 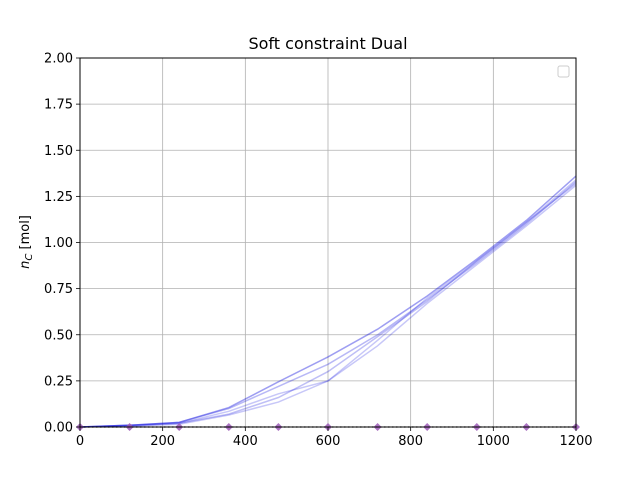 What do you see at coordinates (58, 105) in the screenshot?
I see `y-tick-label: 1.75` at bounding box center [58, 105].